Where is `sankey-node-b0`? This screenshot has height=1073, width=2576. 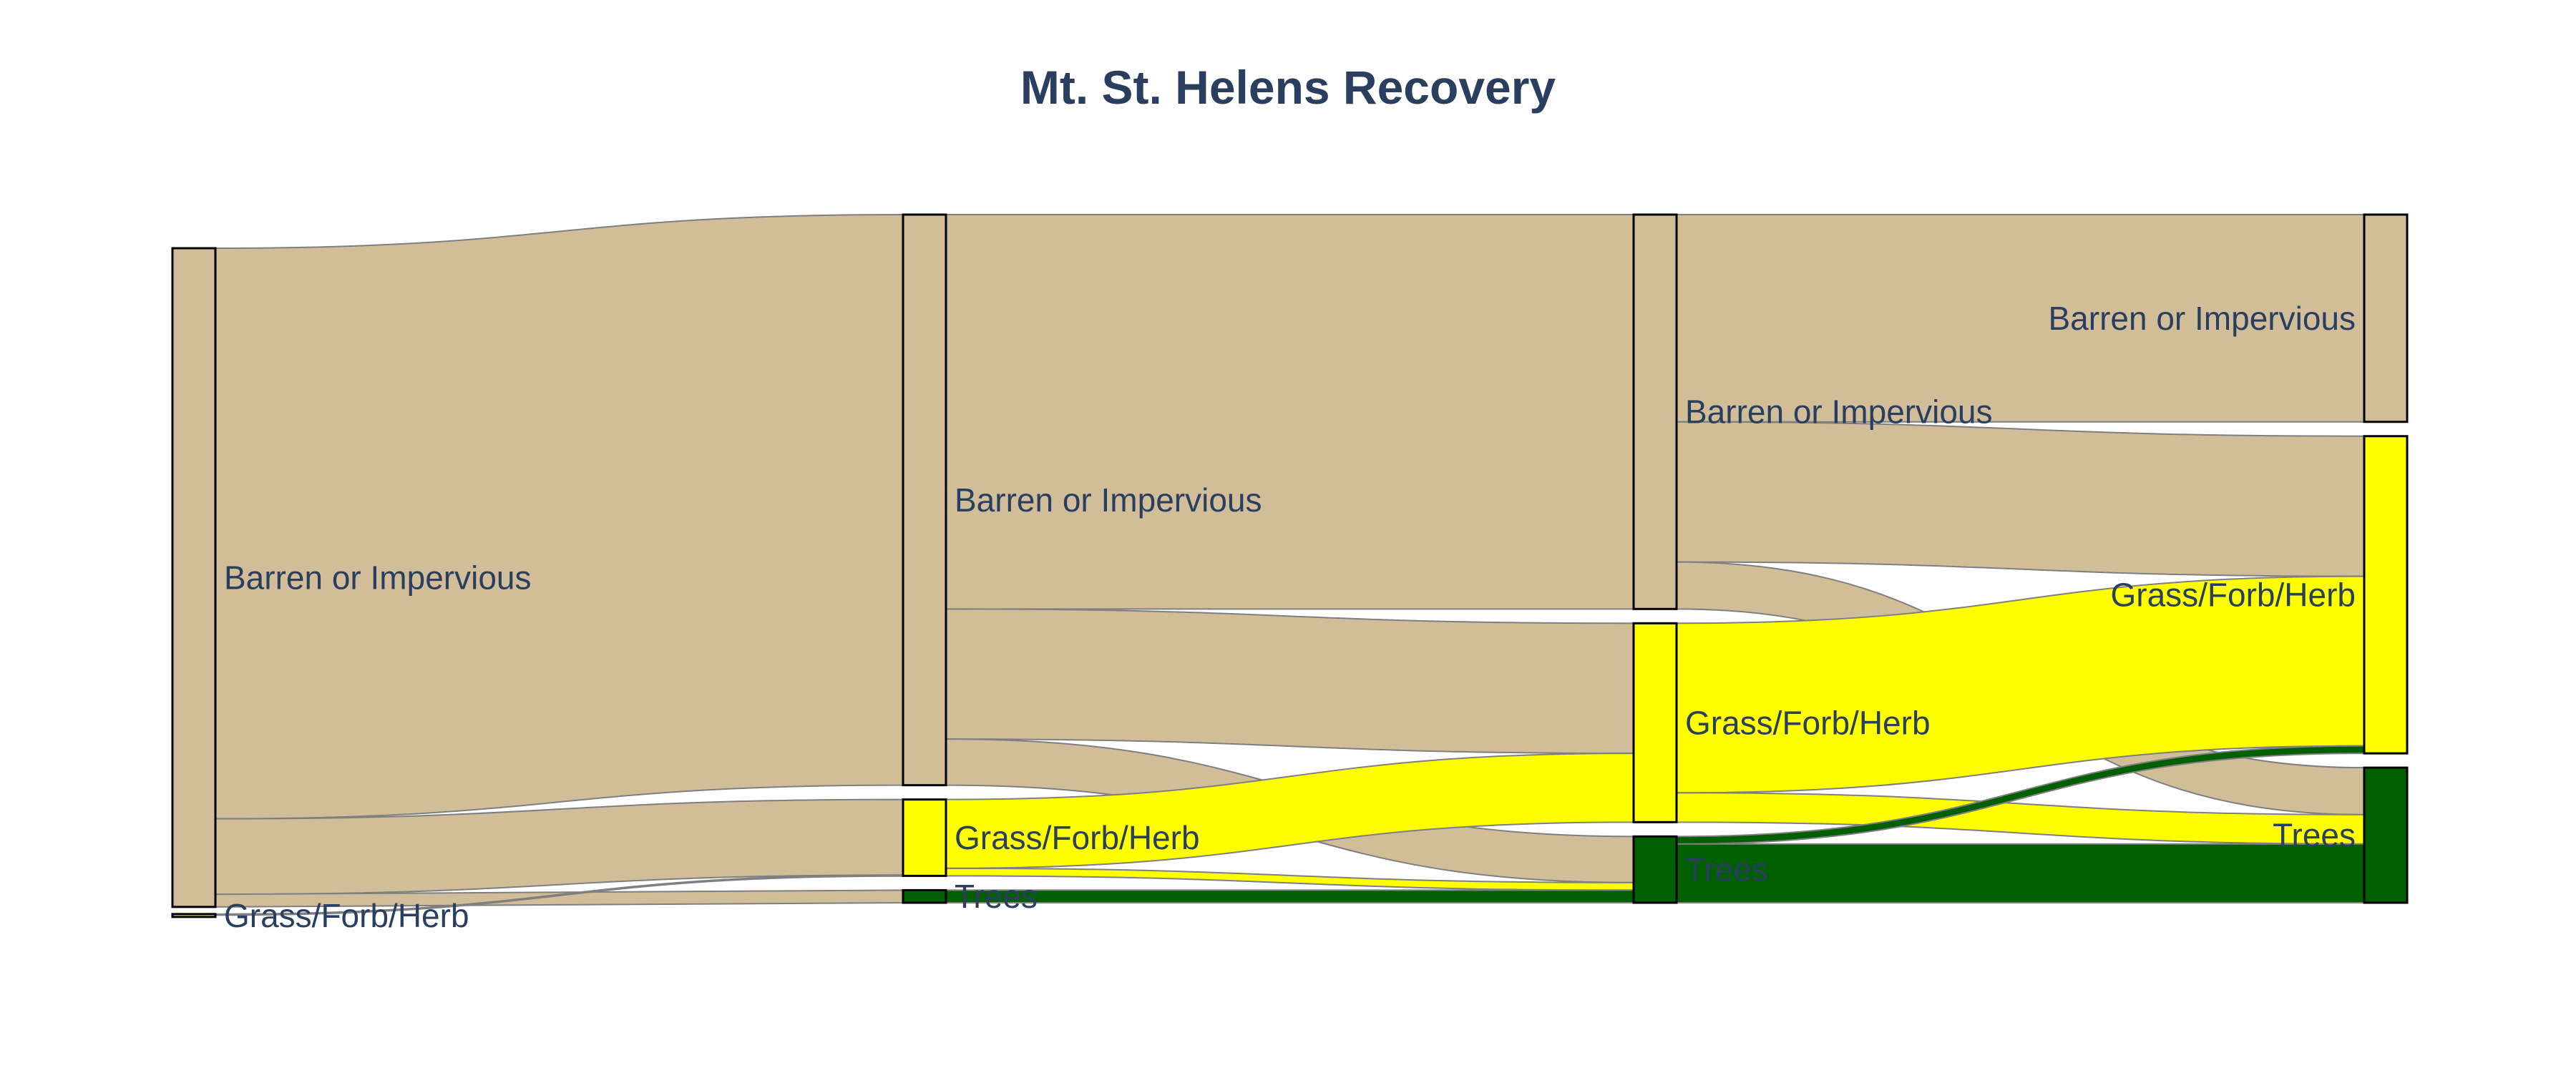
sankey-node-b0 is located at coordinates (194, 577).